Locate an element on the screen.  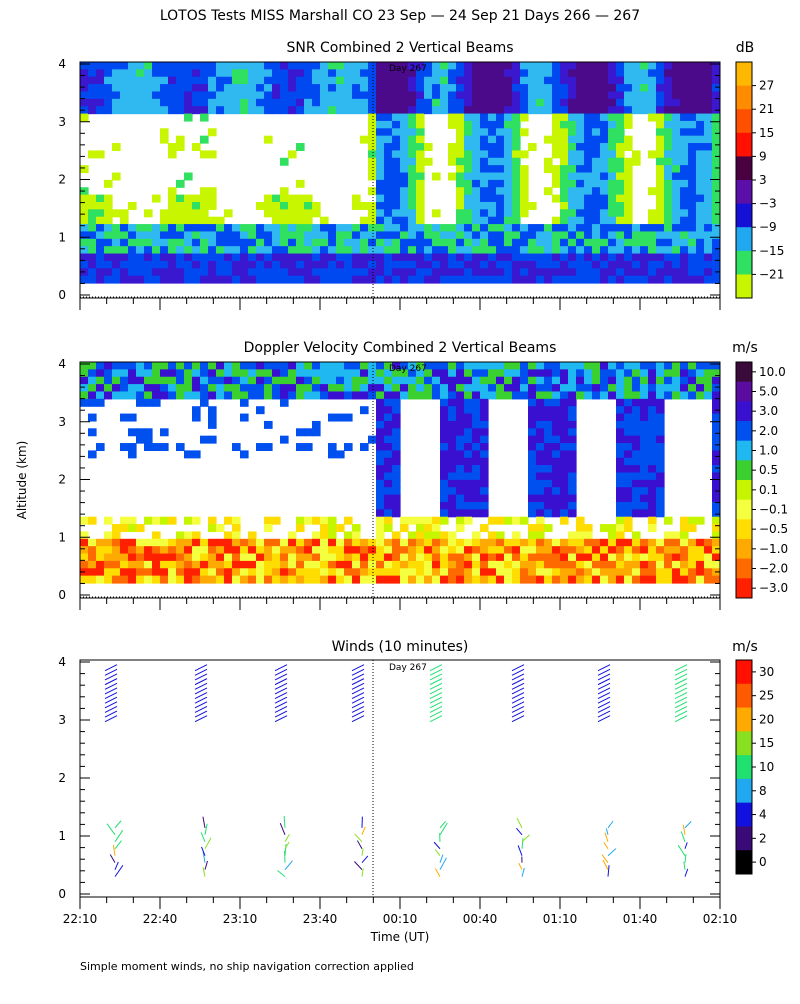
winds-colorbar-label: 2 is located at coordinates (763, 838).